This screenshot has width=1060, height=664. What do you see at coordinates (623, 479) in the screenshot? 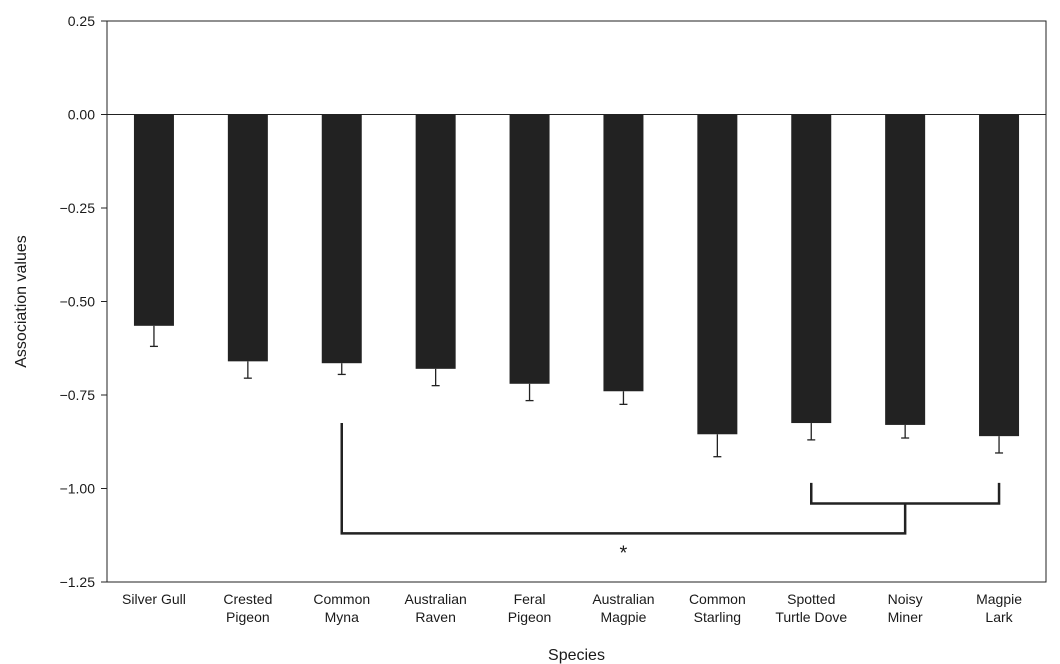
I see `outer-bracket` at bounding box center [623, 479].